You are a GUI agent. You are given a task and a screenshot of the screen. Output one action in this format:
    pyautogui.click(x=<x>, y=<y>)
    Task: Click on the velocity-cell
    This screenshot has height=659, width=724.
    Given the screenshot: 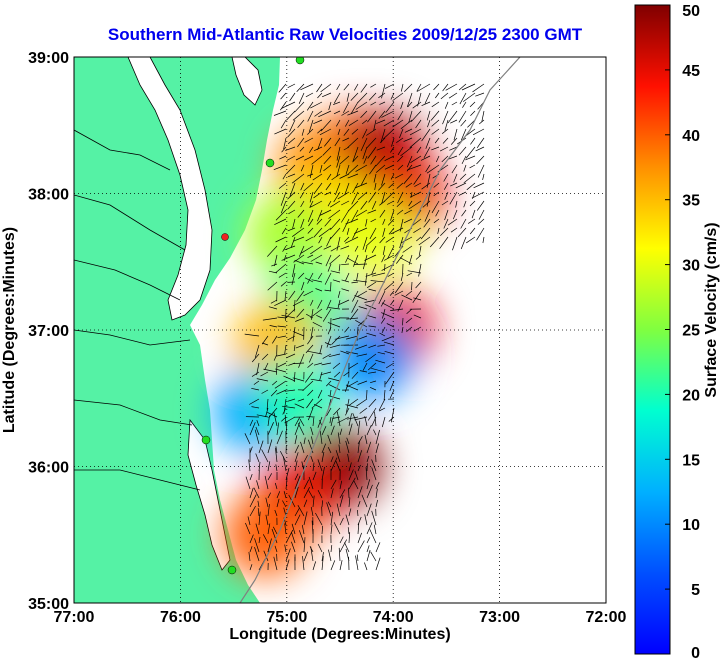 What is the action you would take?
    pyautogui.click(x=297, y=398)
    